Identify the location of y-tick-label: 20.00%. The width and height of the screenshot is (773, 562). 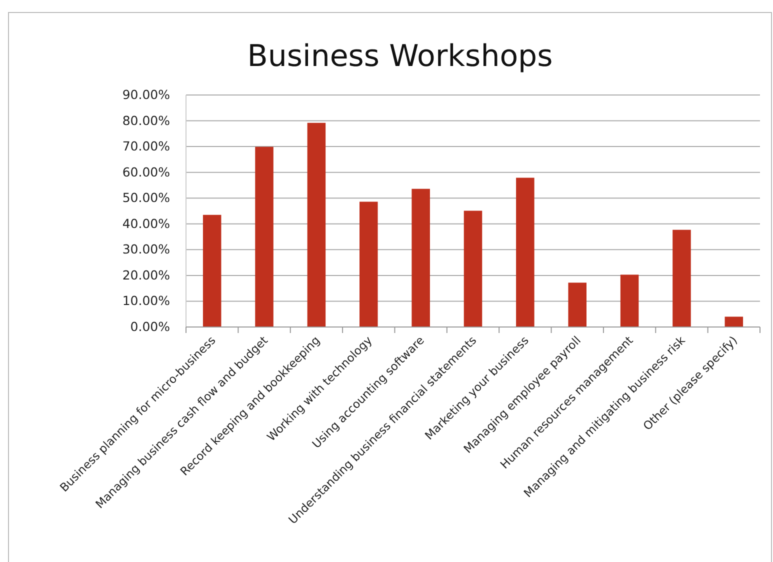
(146, 274).